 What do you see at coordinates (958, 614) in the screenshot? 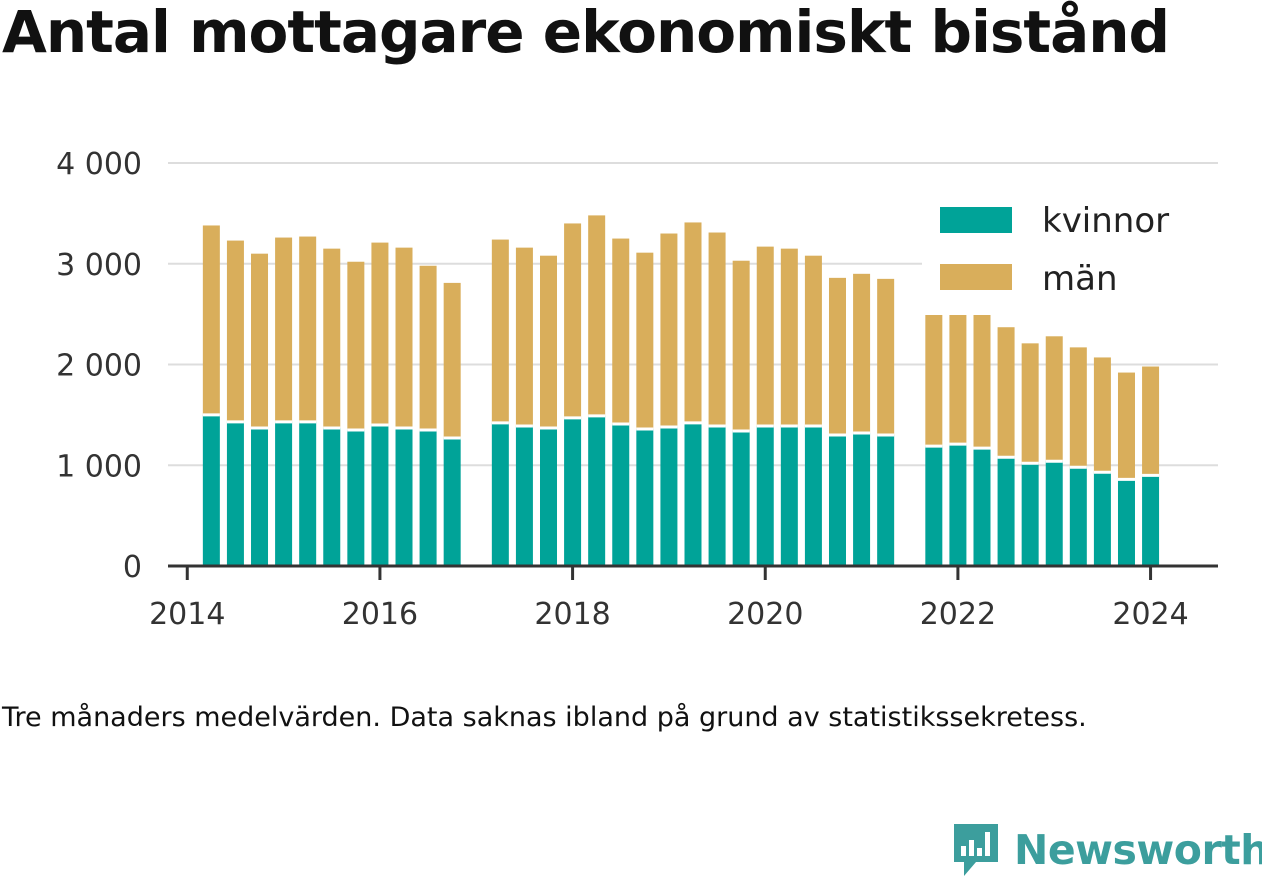
I see `x-tick-label: 2022` at bounding box center [958, 614].